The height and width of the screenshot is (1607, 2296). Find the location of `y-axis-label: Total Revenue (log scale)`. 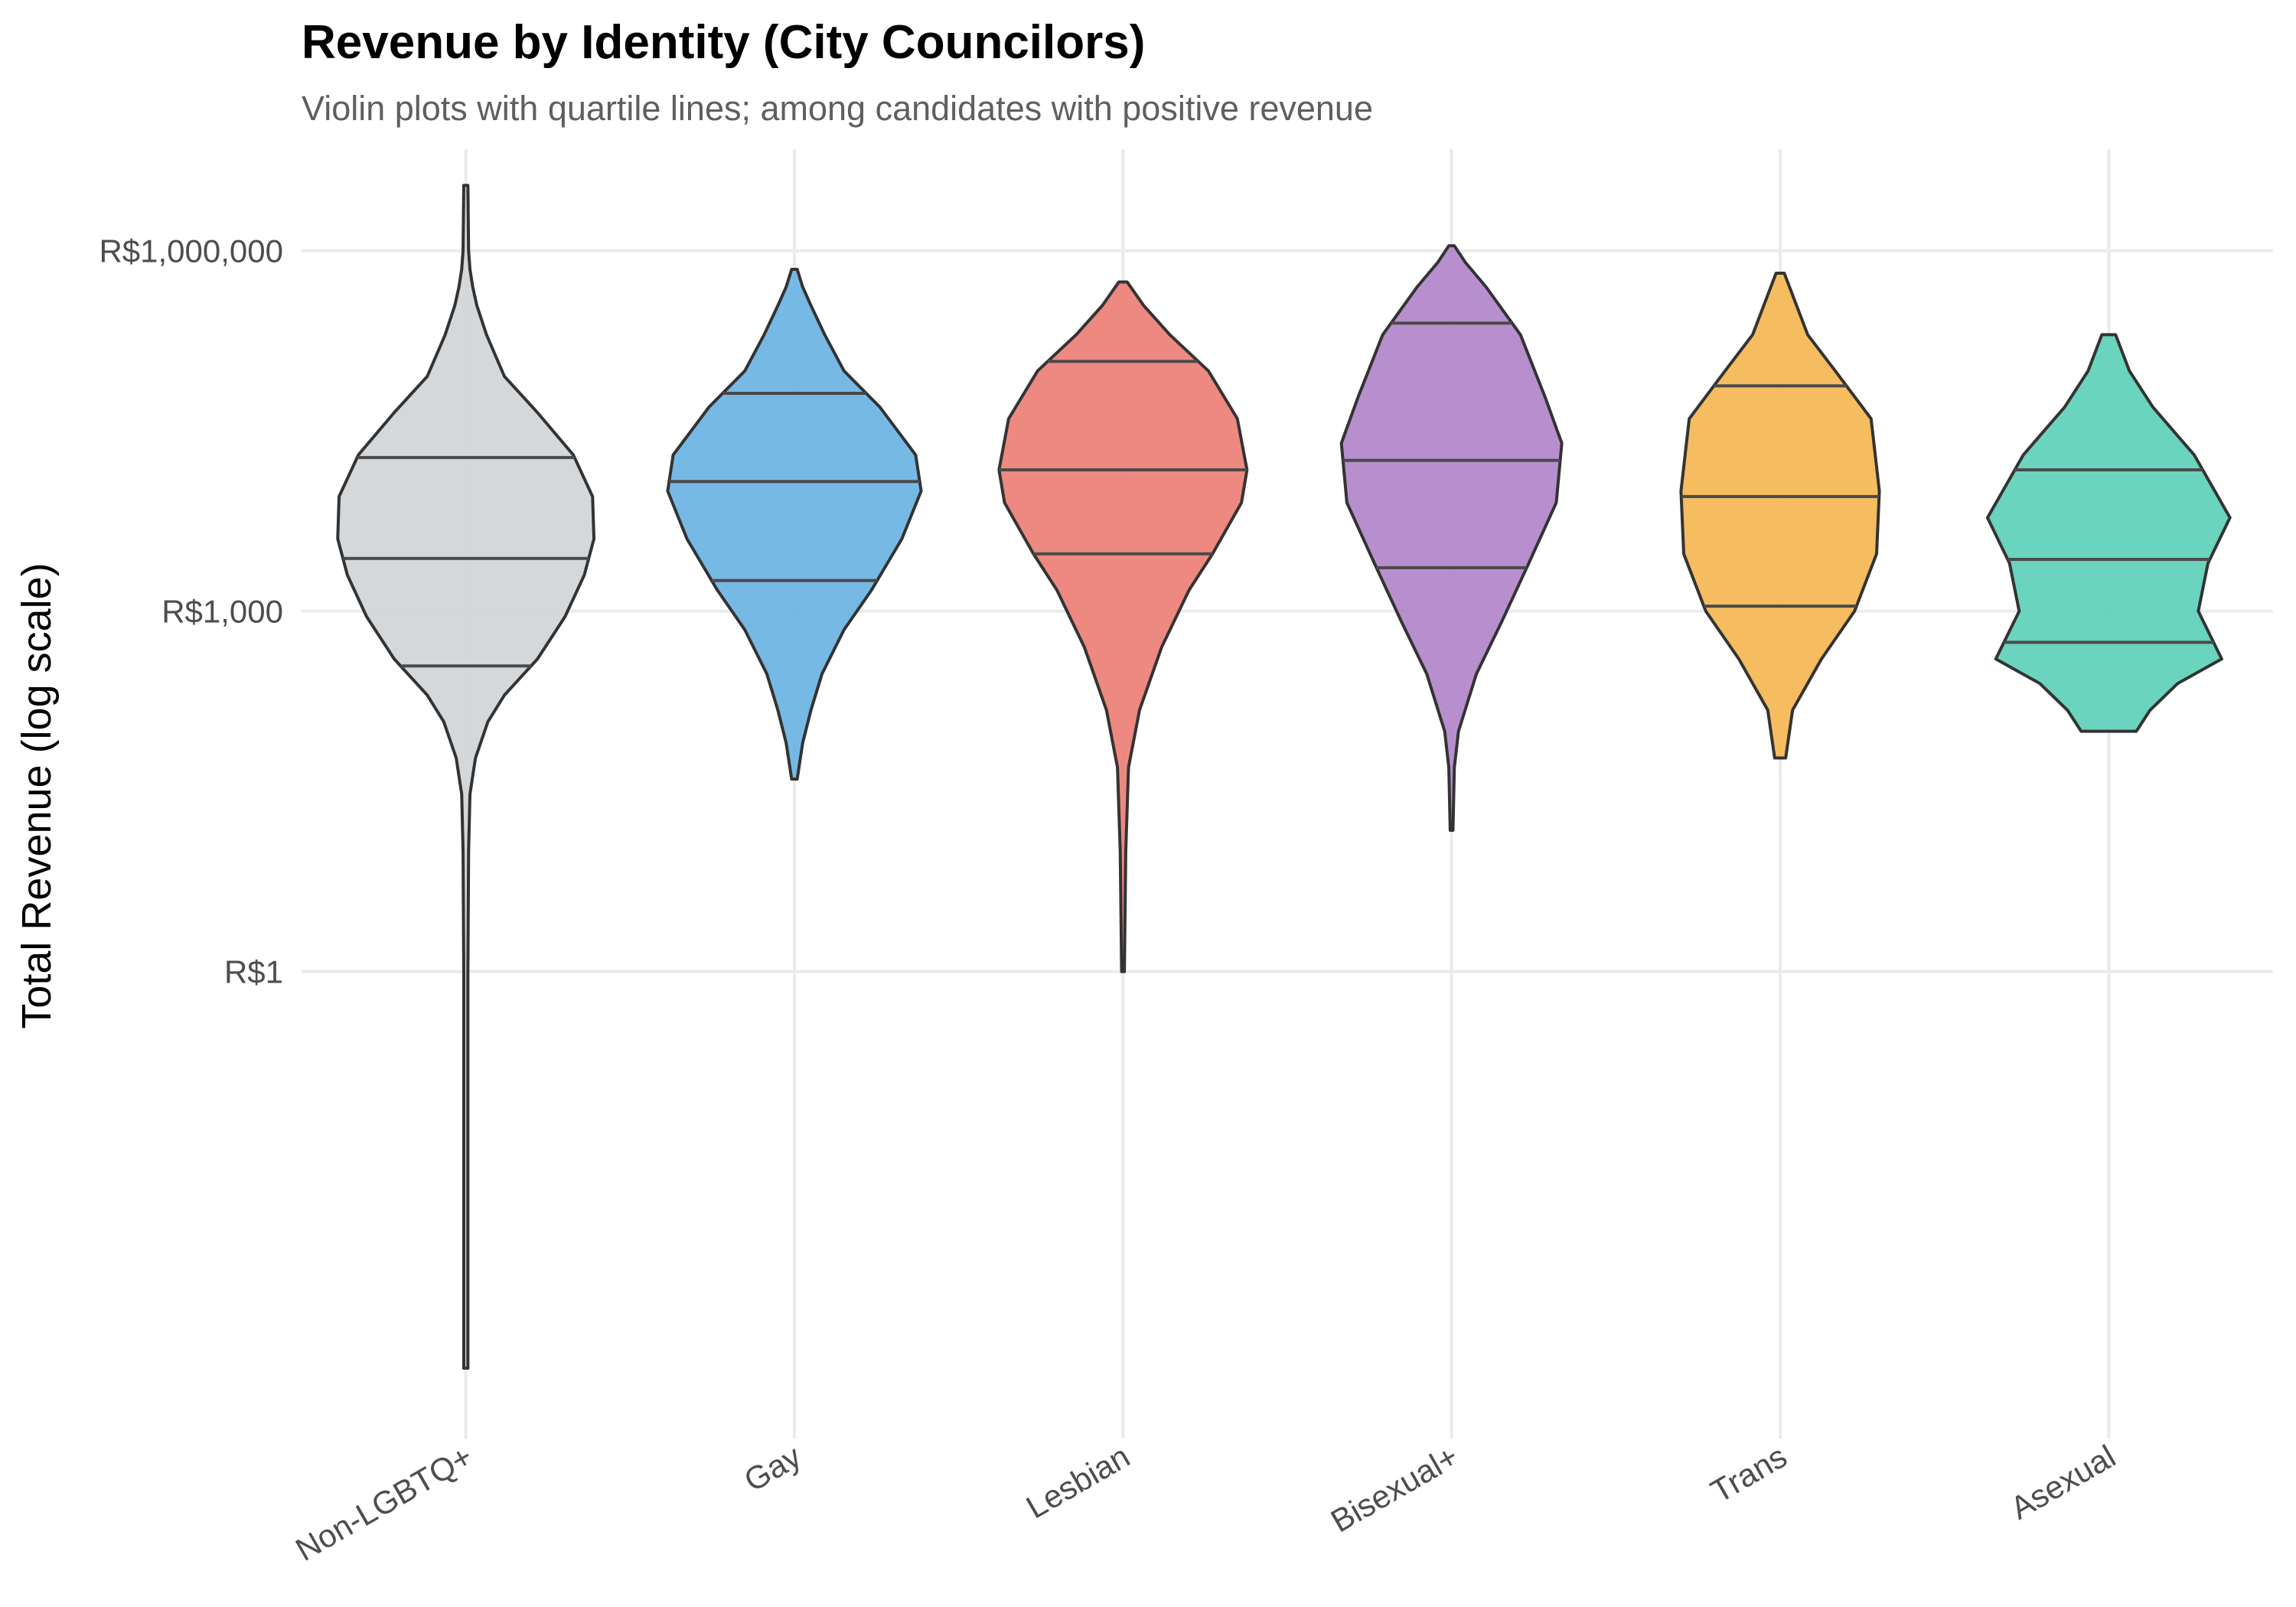

y-axis-label: Total Revenue (log scale) is located at coordinates (37, 795).